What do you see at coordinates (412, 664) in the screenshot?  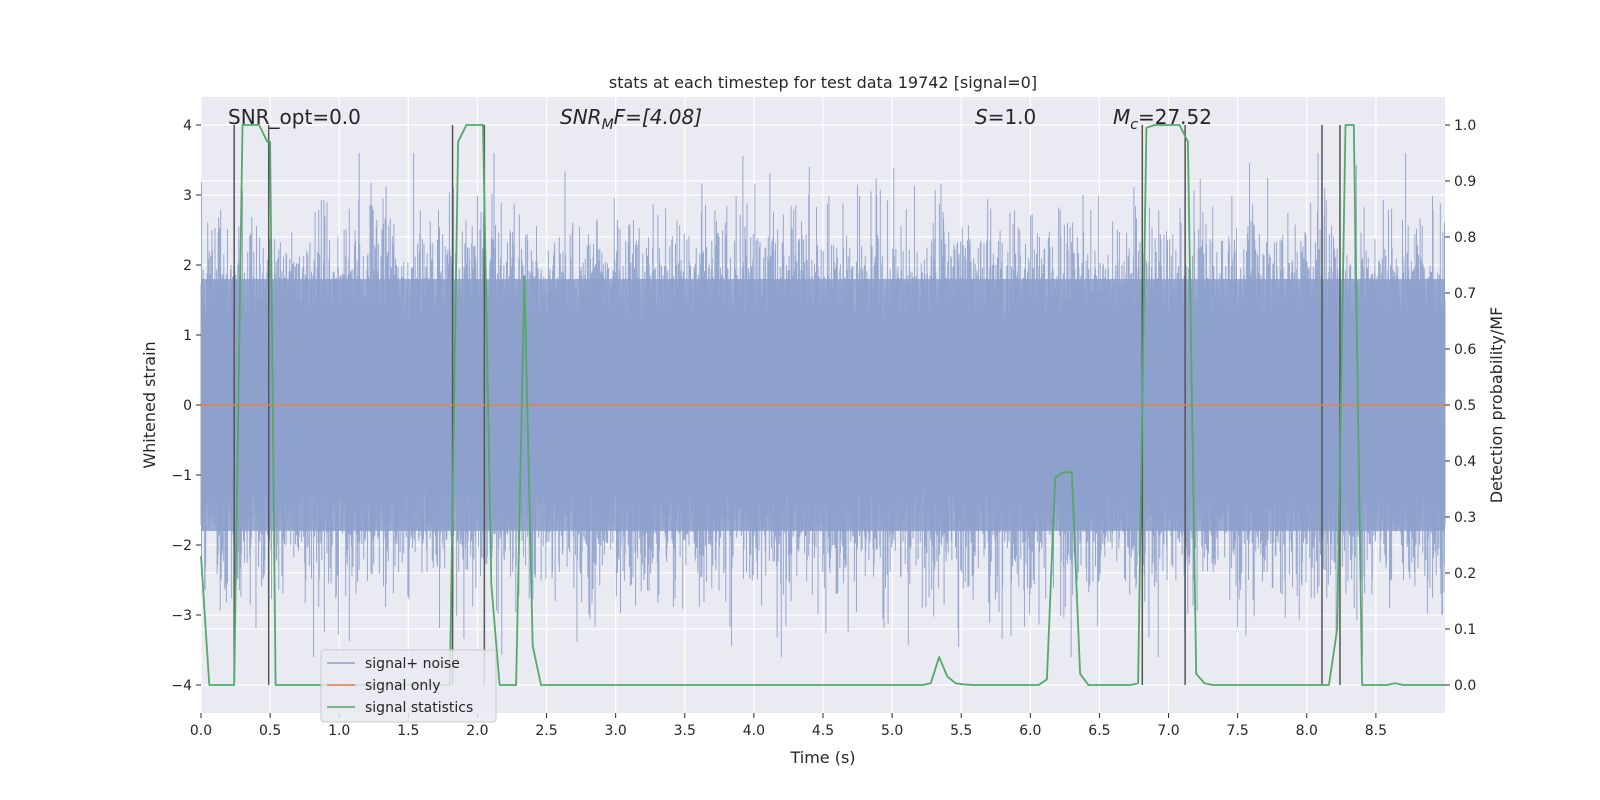 I see `legend-label-signal-noise: signal+ noise` at bounding box center [412, 664].